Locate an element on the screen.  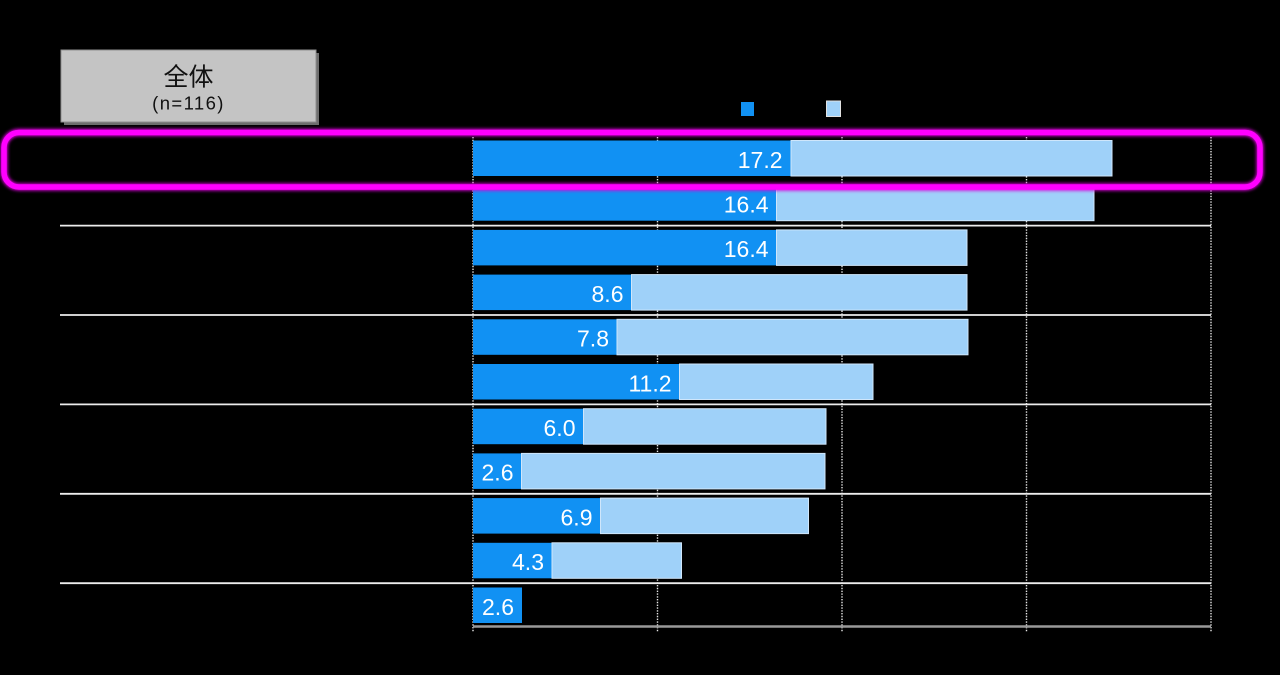
svg-text: 全体 is located at coordinates (188, 78).